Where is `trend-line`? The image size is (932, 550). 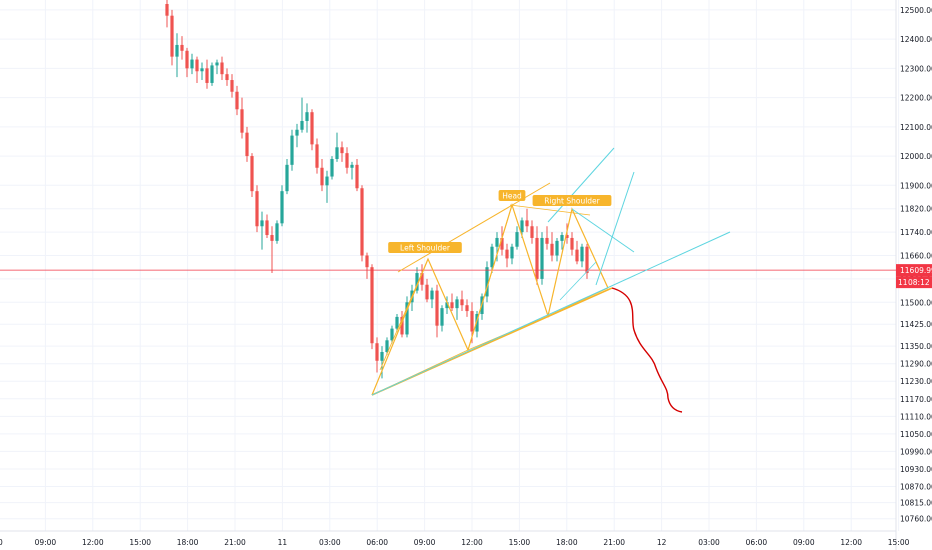
trend-line is located at coordinates (551, 313).